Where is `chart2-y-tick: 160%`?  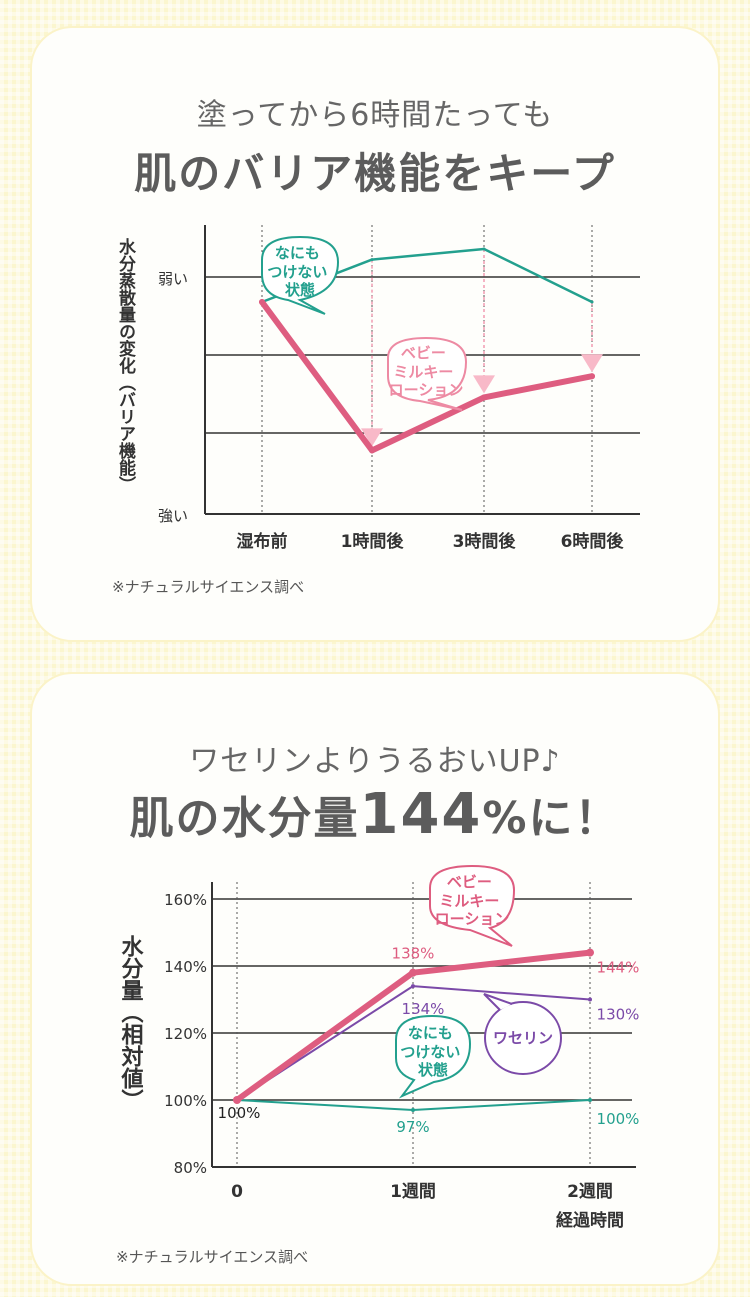 chart2-y-tick: 160% is located at coordinates (185, 900).